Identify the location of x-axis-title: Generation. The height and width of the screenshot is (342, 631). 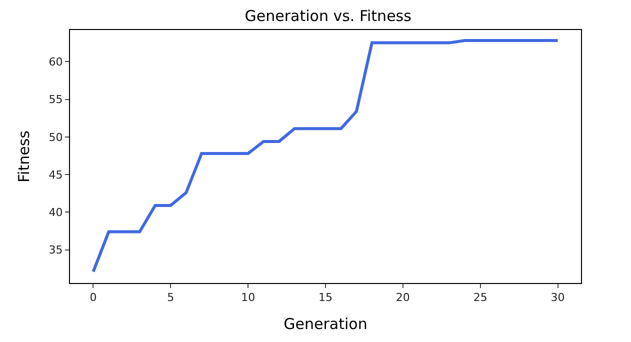
(326, 324).